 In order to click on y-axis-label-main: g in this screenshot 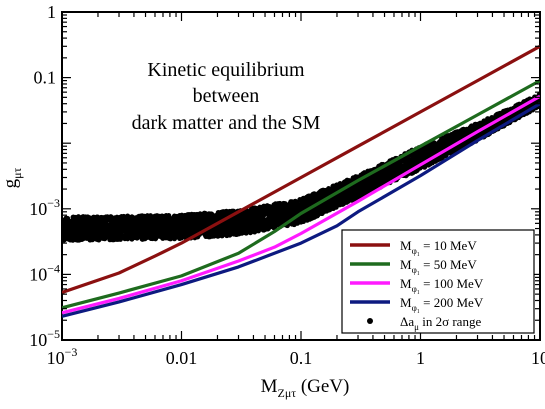, I will do `click(10, 183)`.